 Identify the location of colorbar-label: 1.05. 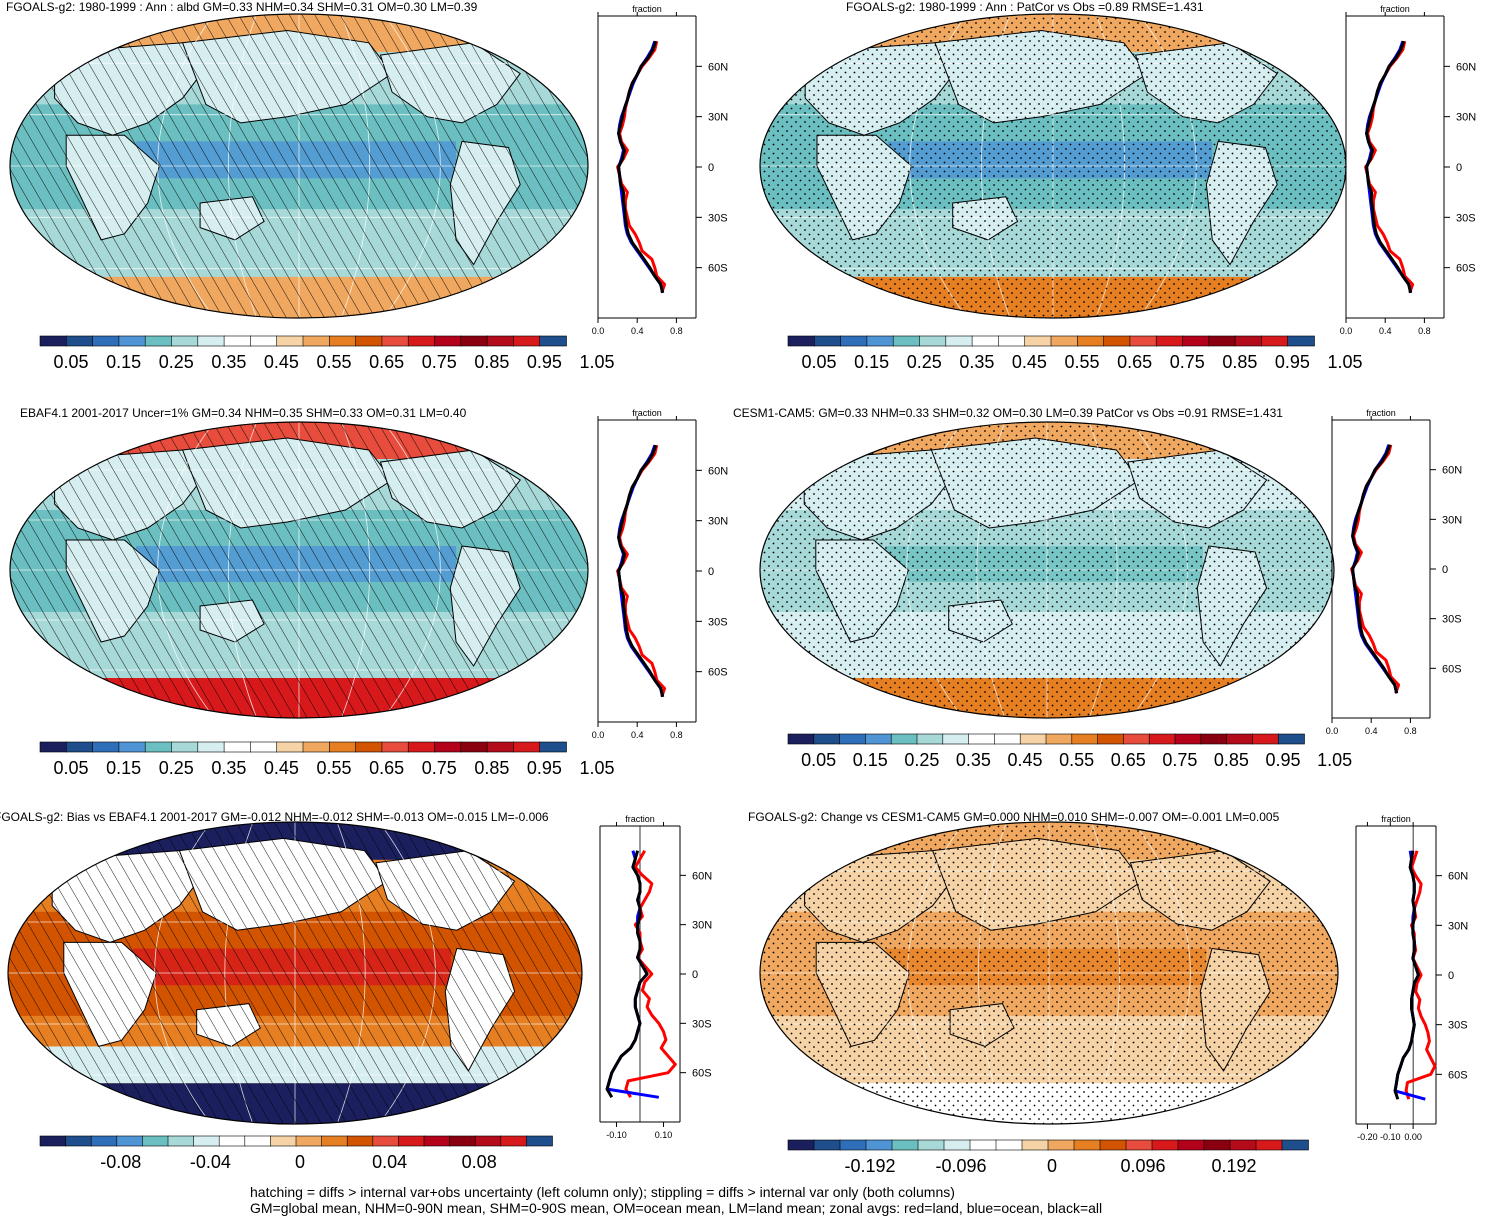
(1345, 362).